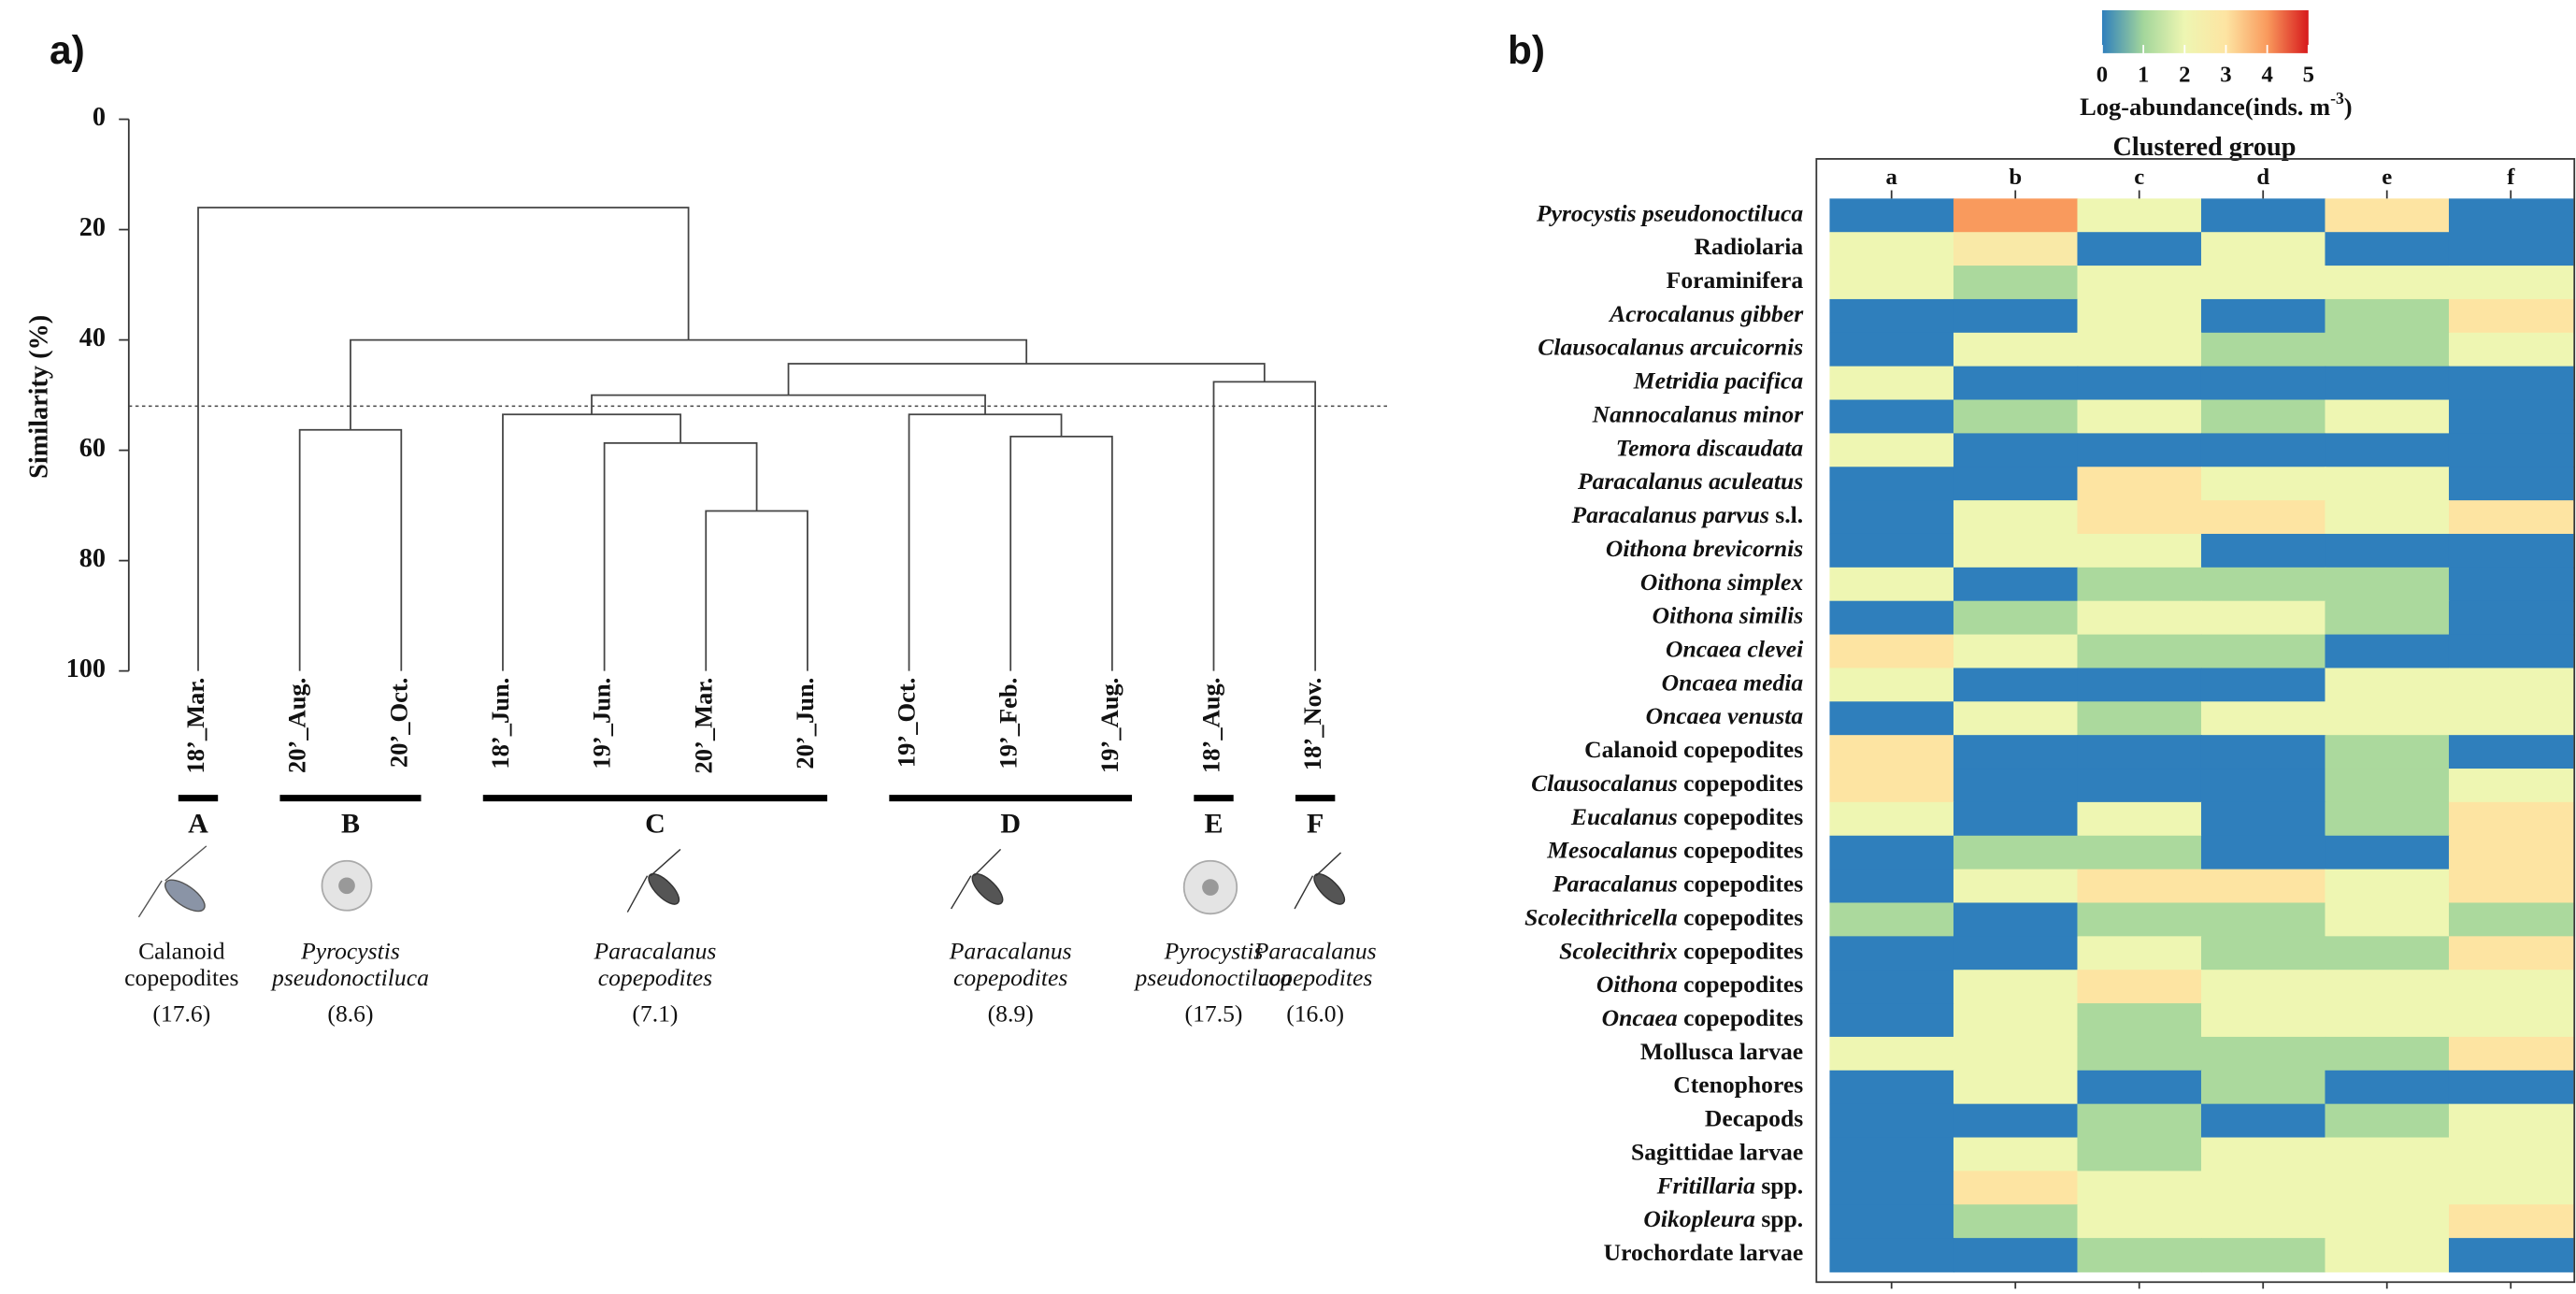  Describe the element at coordinates (2205, 107) in the screenshot. I see `colorbar-title-part: Log-abundance(inds. m` at that location.